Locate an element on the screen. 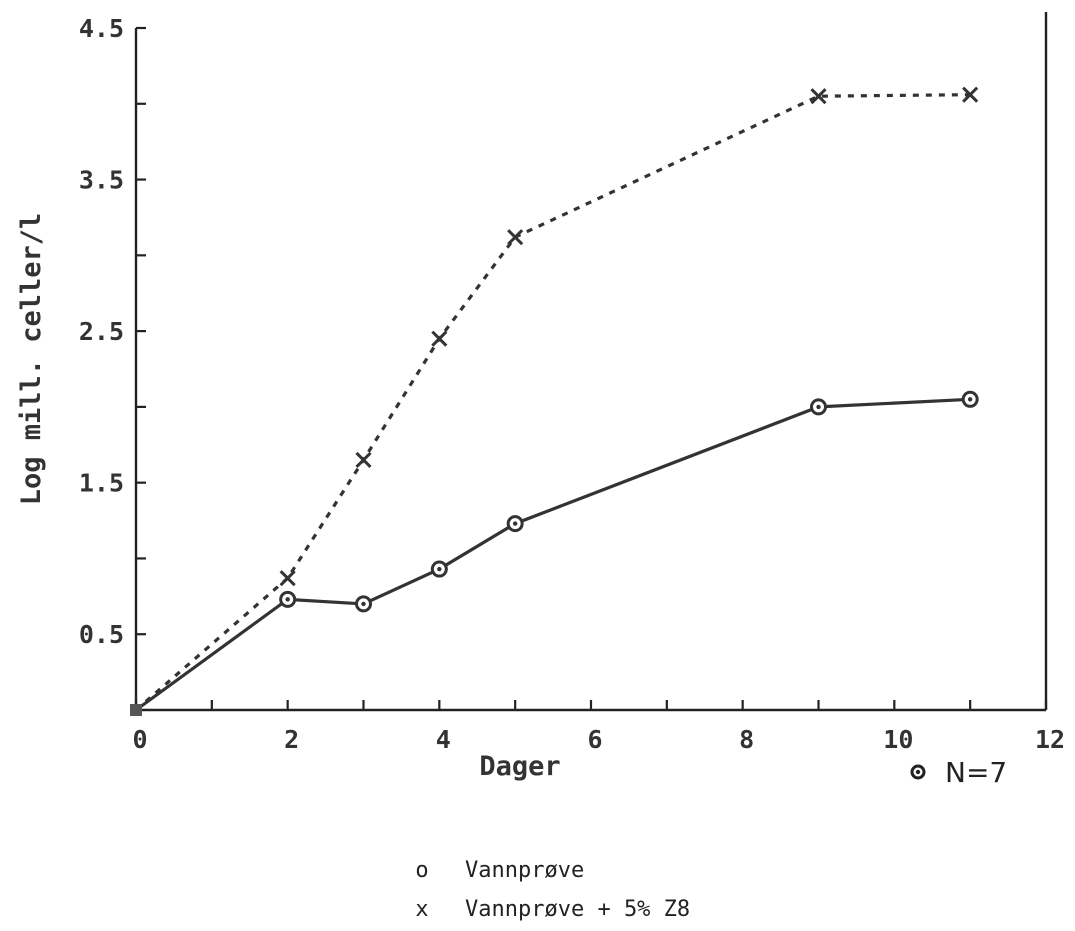 This screenshot has height=931, width=1075. y-tick-label: 1.5 is located at coordinates (101, 483).